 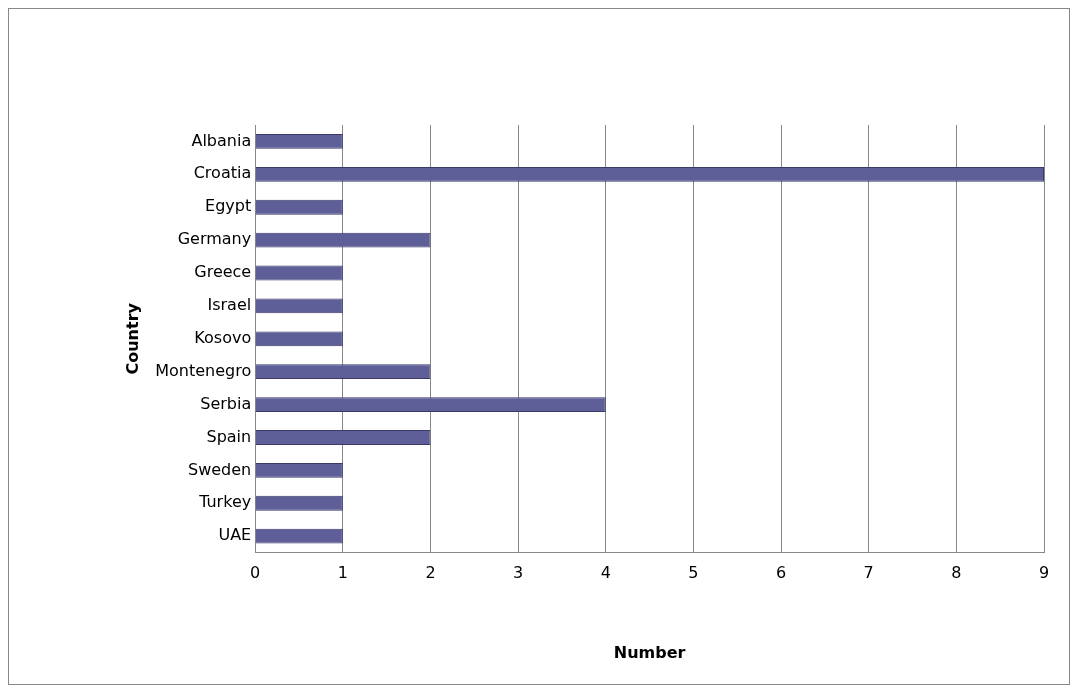 I want to click on y-tick-label: Albania, so click(x=221, y=140).